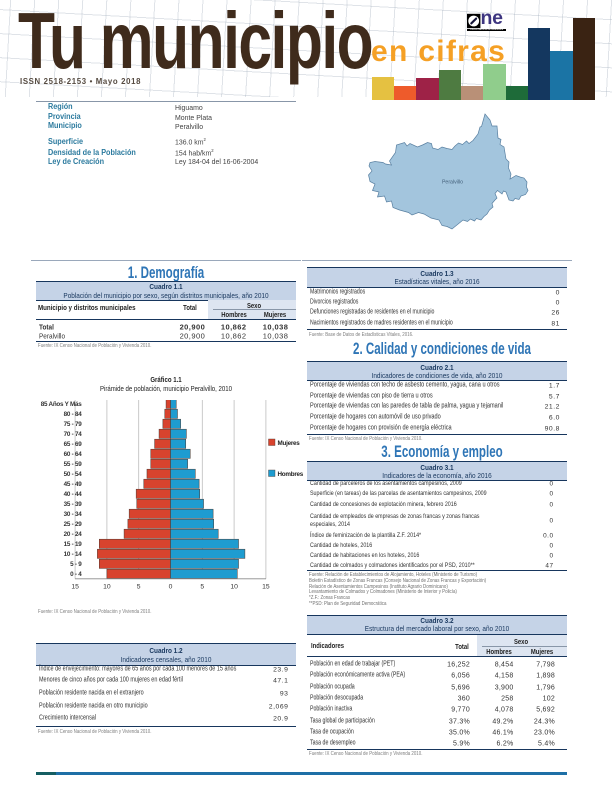  I want to click on svg-text: 5 - 9, so click(76, 564).